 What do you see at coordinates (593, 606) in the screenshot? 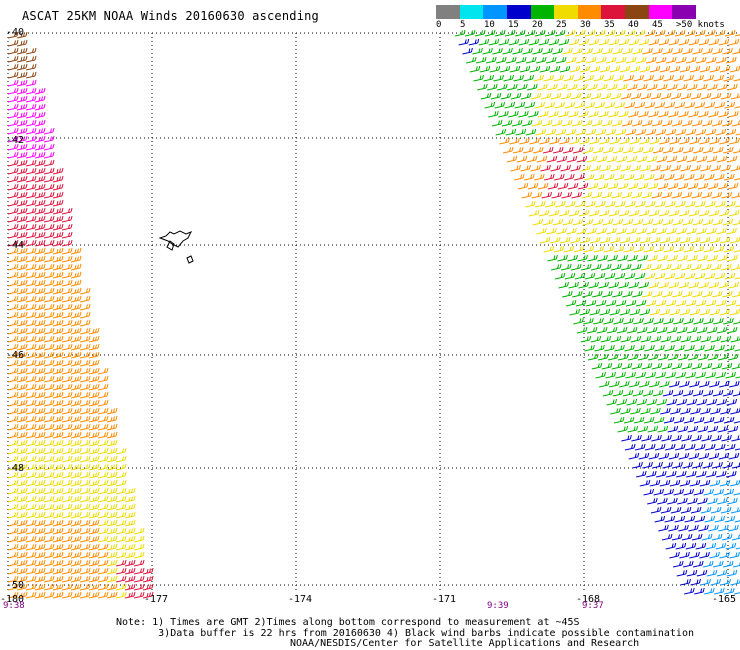
I see `time-label-right: 9:37` at bounding box center [593, 606].